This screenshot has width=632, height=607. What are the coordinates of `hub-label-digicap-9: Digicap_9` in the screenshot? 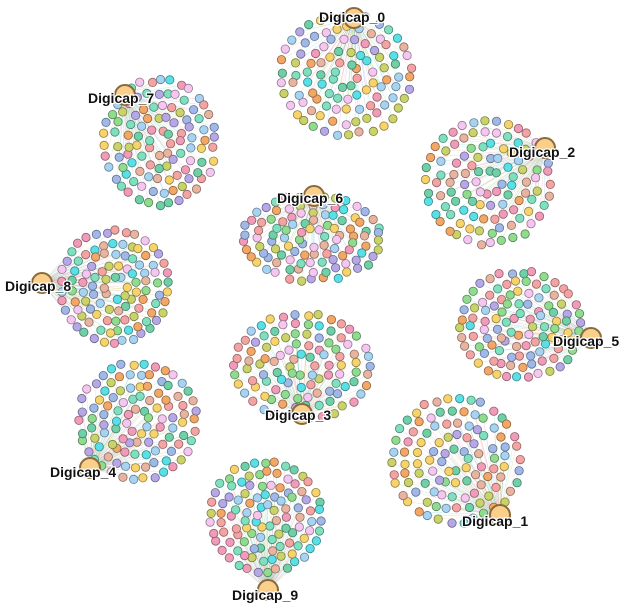 It's located at (265, 595).